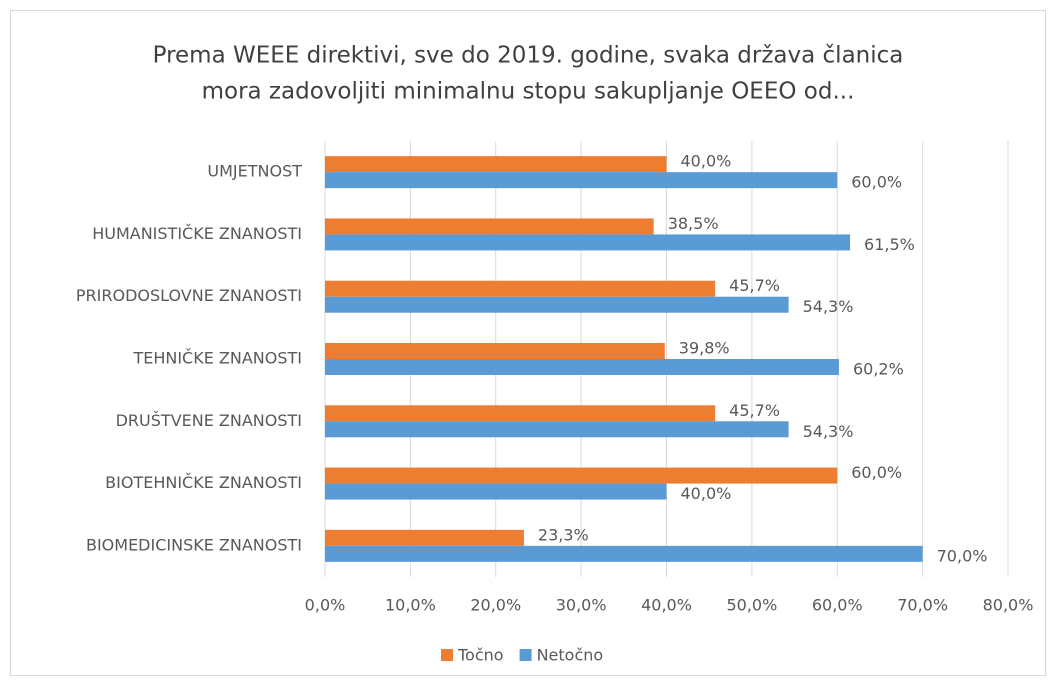 Image resolution: width=1056 pixels, height=686 pixels. Describe the element at coordinates (962, 555) in the screenshot. I see `value-label: 70,0%` at that location.